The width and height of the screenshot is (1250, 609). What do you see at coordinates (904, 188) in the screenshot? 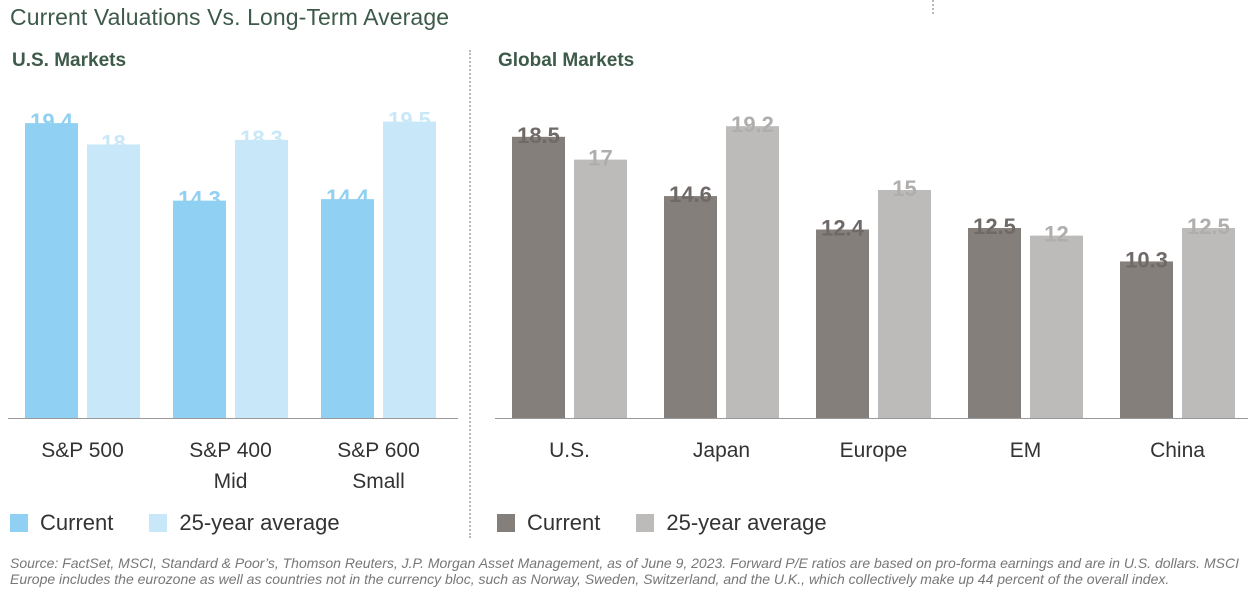
I see `bar-value-label: 15` at bounding box center [904, 188].